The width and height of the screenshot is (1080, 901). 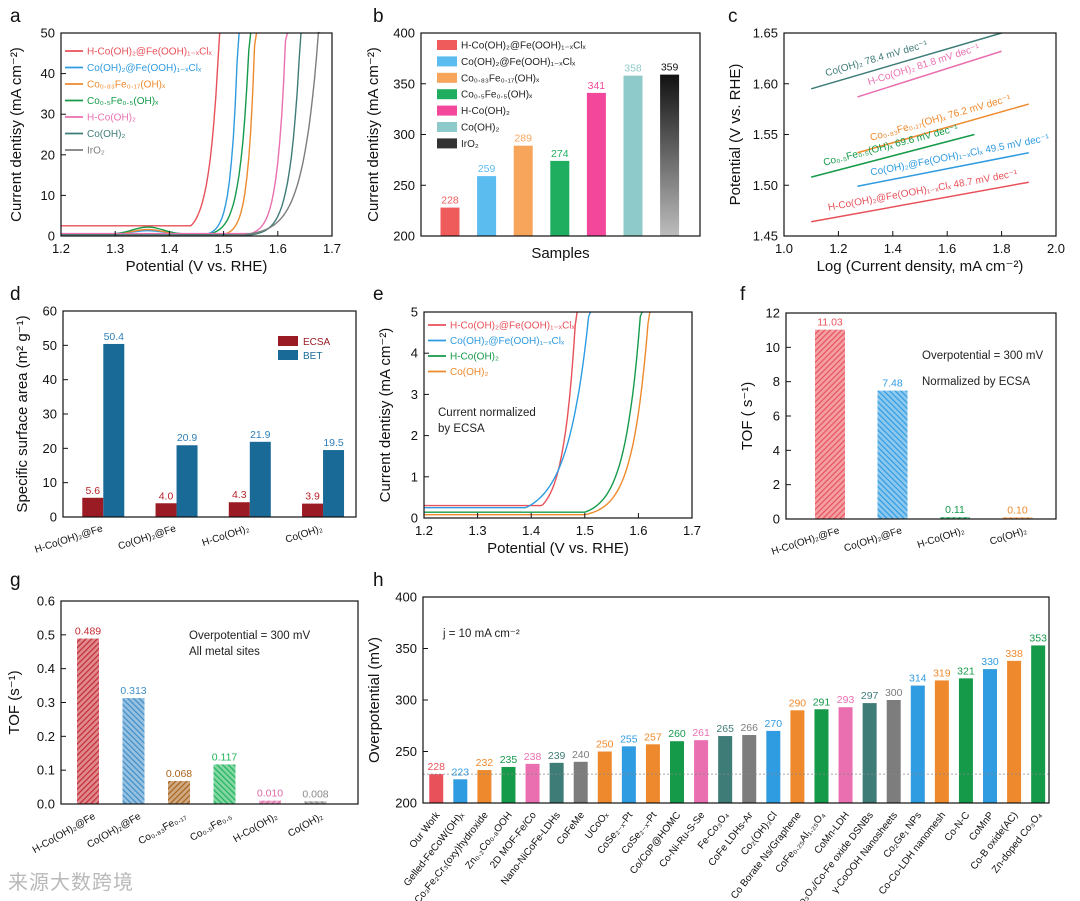 I want to click on y-tick-label: 0.5, so click(x=46, y=634).